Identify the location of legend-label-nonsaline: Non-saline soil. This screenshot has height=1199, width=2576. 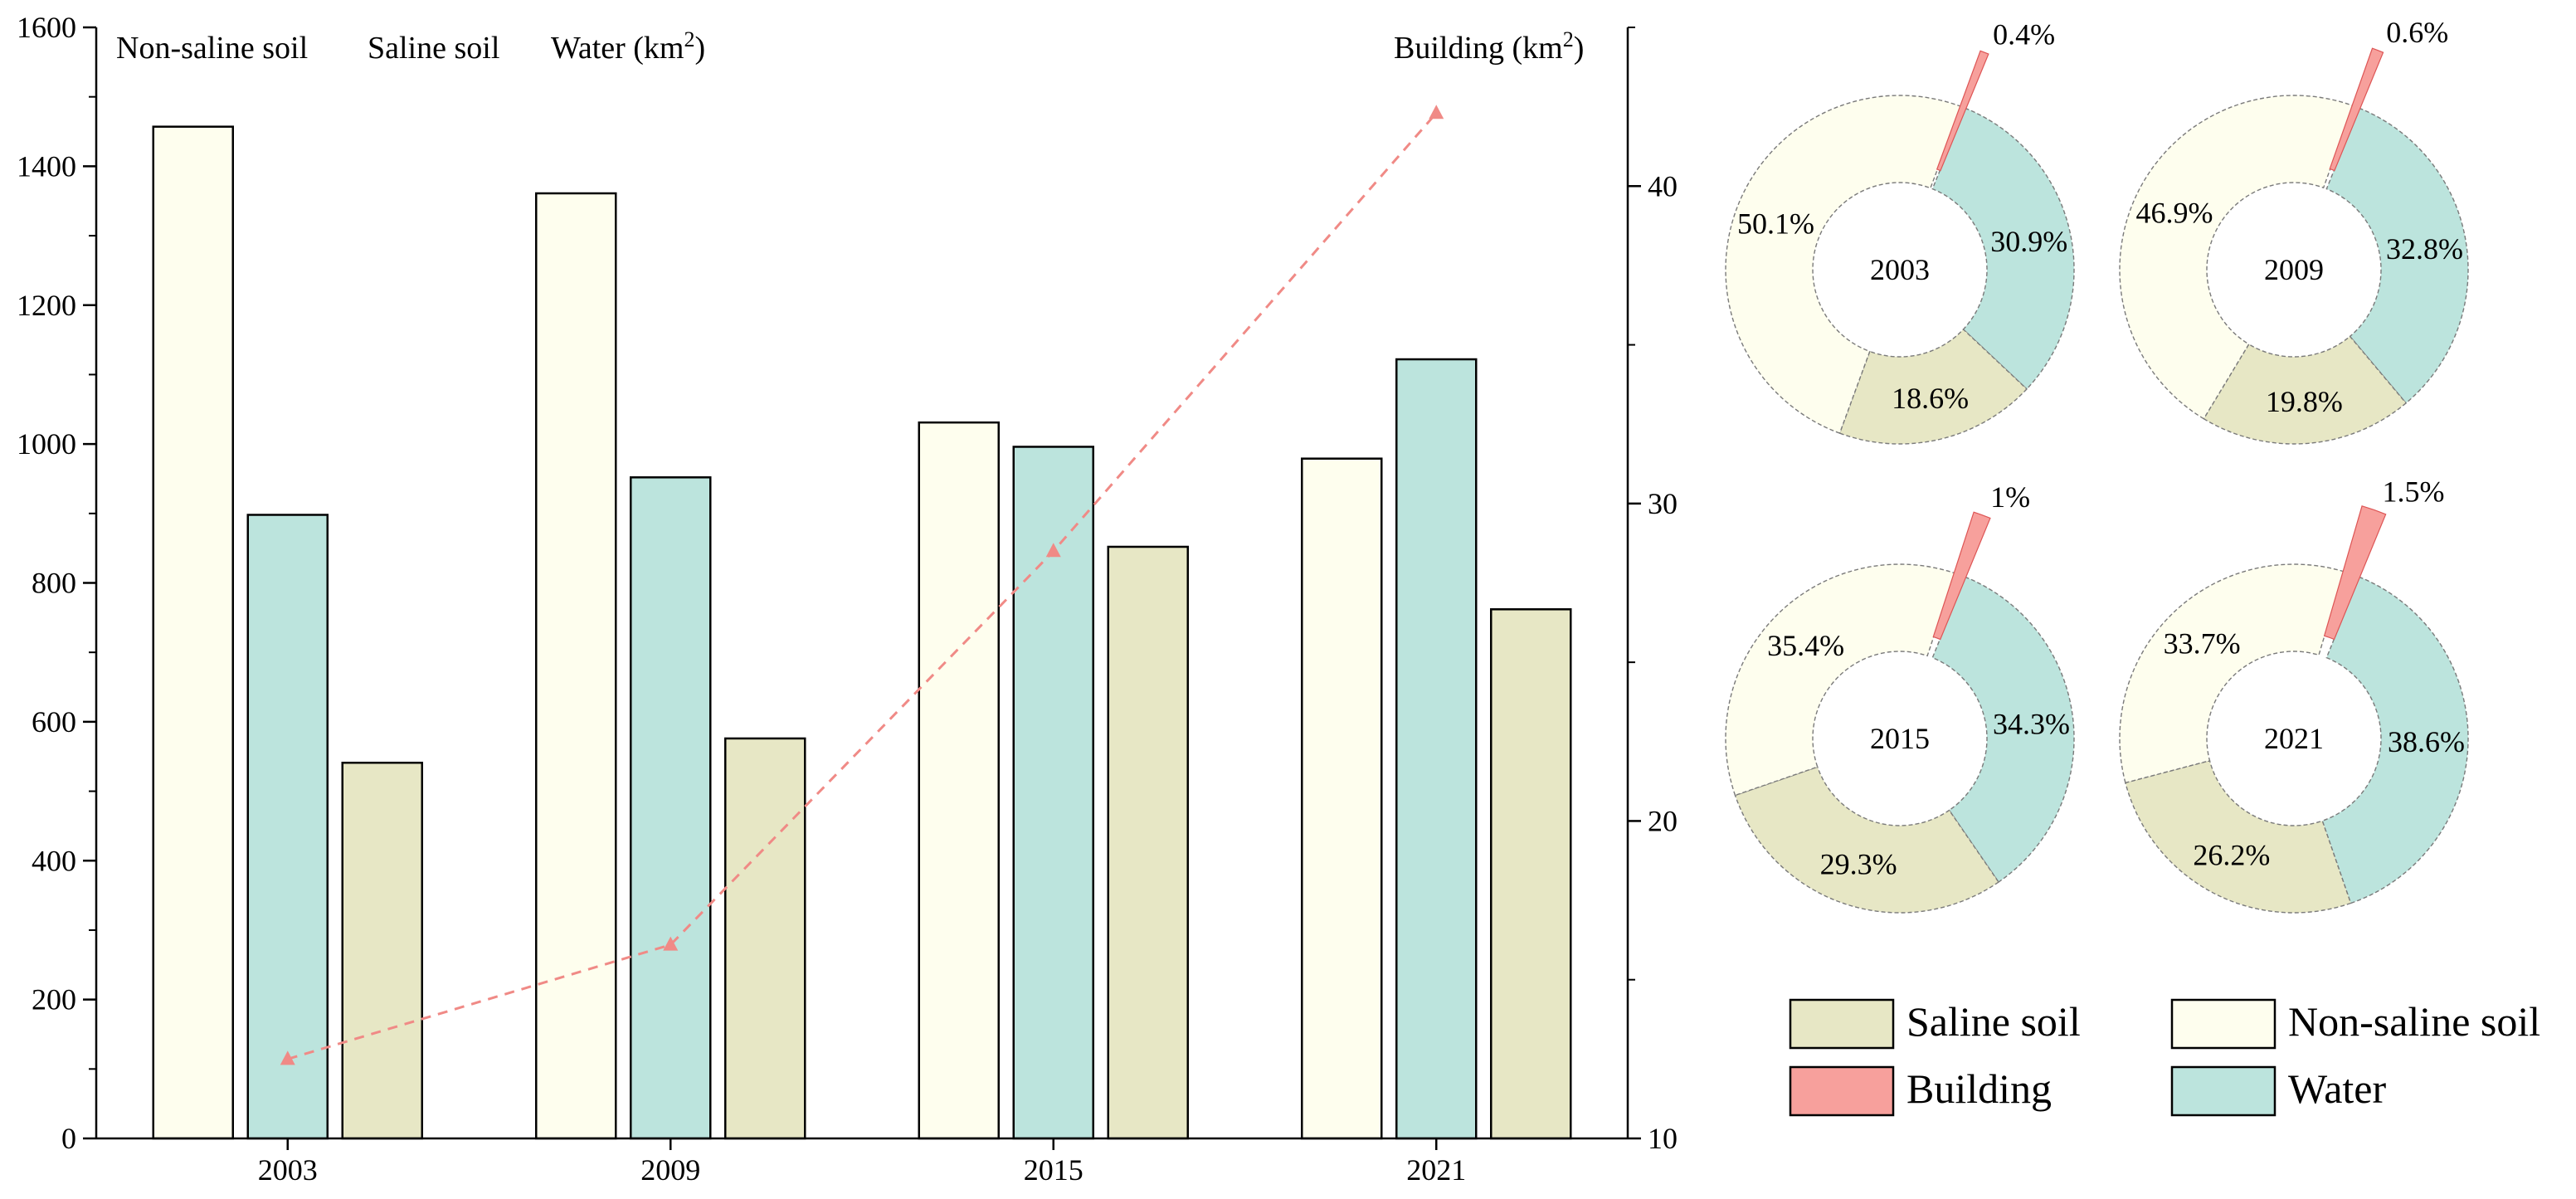
(2414, 1021).